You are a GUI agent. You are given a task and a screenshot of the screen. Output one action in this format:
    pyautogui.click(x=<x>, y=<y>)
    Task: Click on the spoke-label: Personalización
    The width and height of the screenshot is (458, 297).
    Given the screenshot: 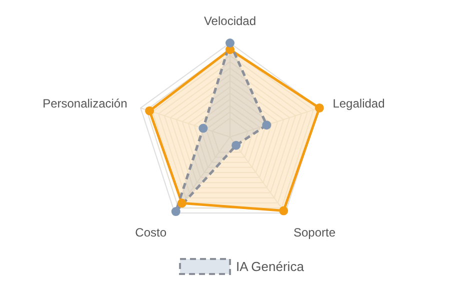 What is the action you would take?
    pyautogui.click(x=85, y=103)
    